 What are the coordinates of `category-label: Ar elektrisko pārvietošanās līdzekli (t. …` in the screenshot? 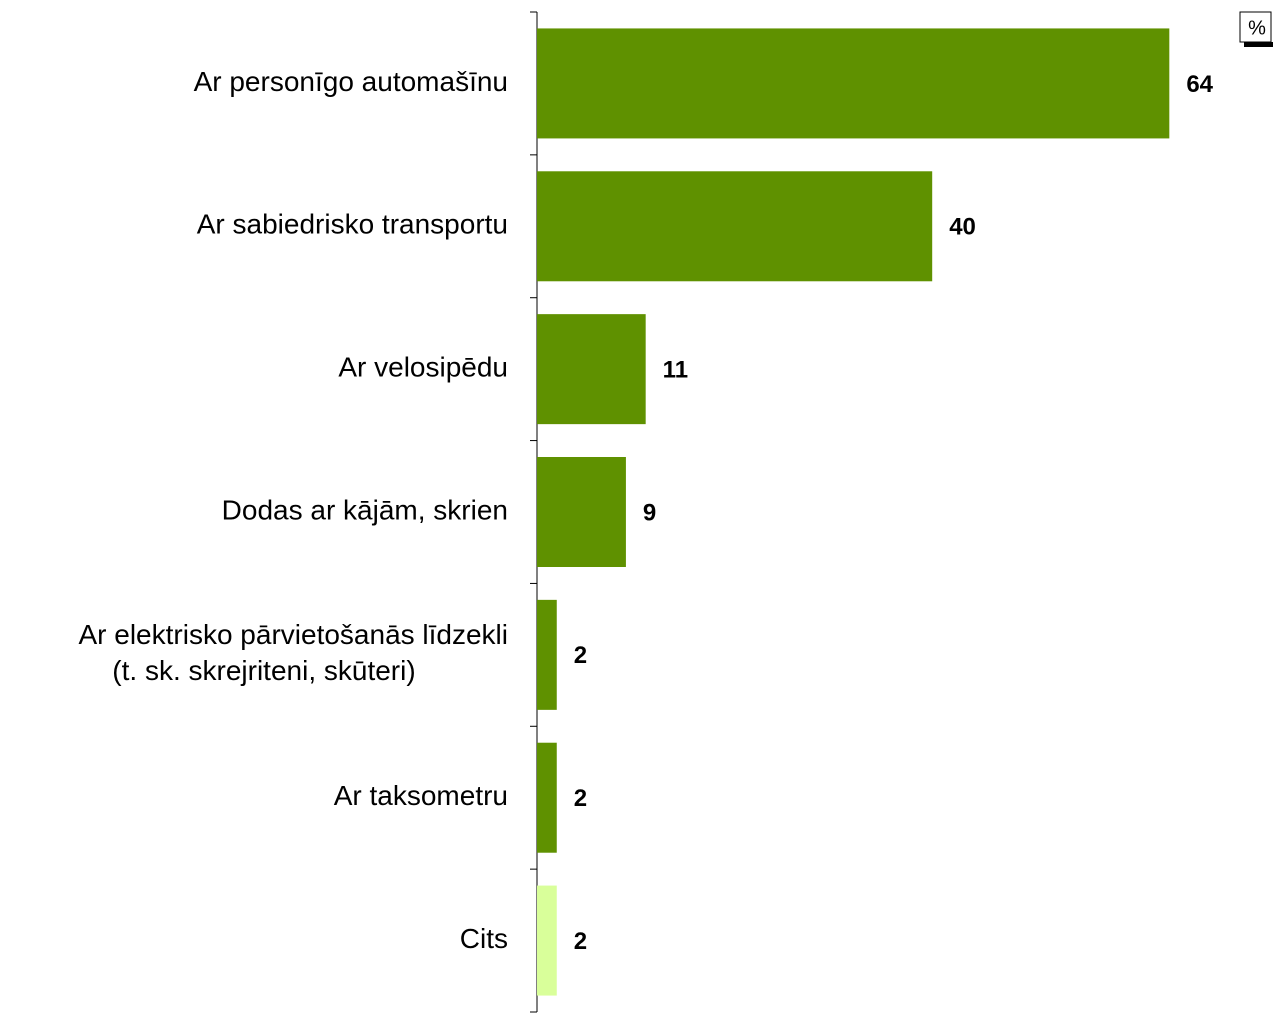 It's located at (293, 652).